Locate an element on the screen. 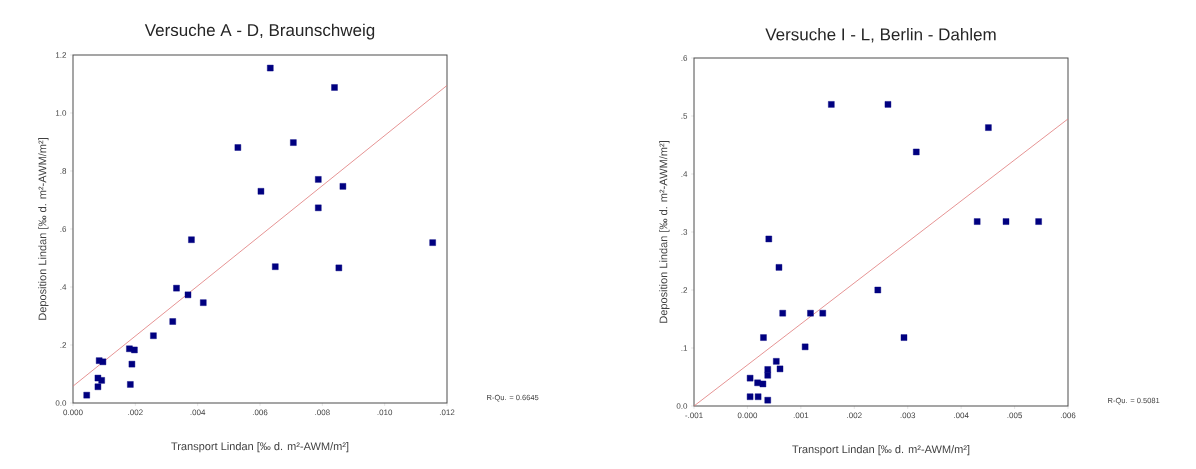  chart-title: Versuche I - L, Berlin - Dahlem is located at coordinates (880, 35).